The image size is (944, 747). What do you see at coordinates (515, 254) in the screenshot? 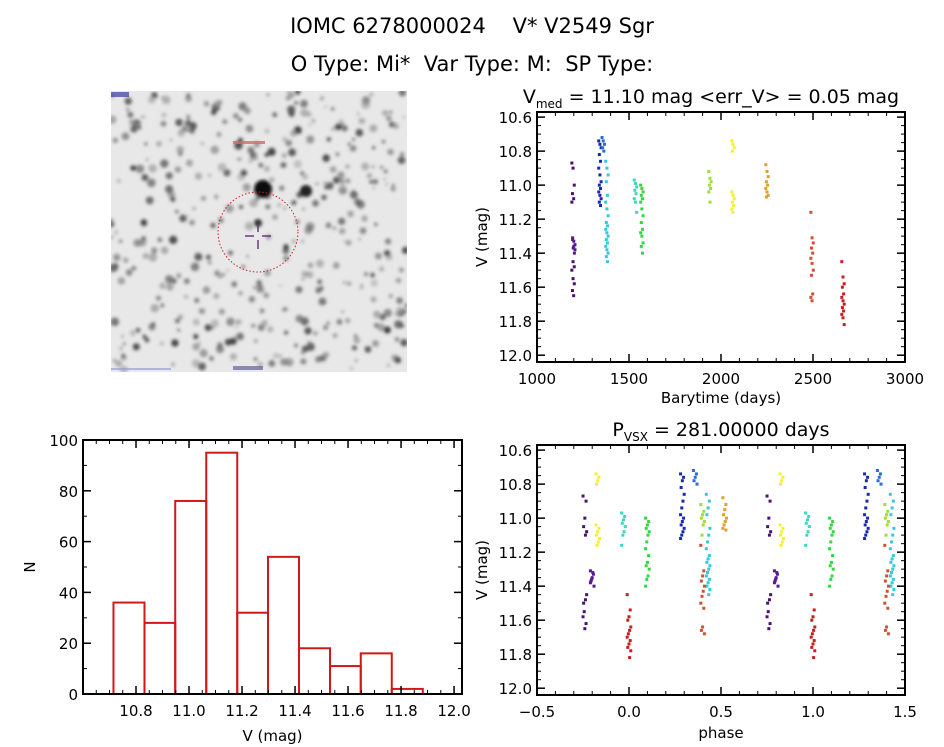
I see `y-tick-label: 11.4` at bounding box center [515, 254].